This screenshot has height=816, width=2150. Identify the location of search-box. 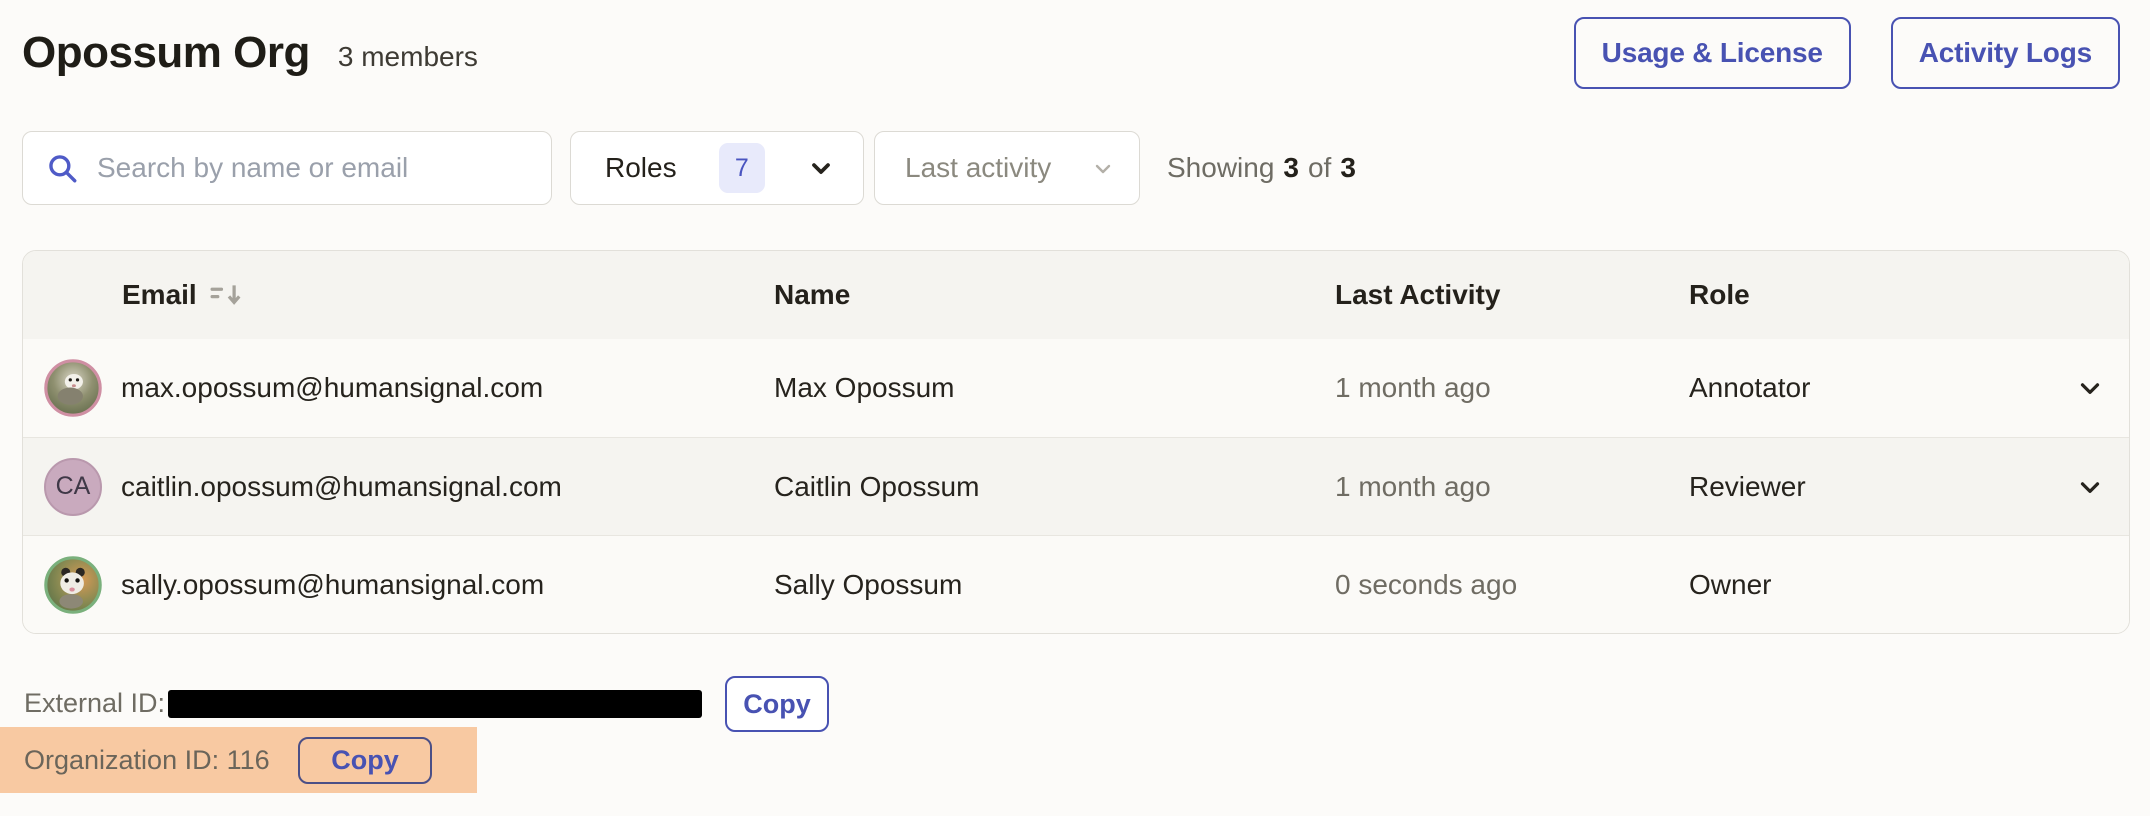
(287, 168).